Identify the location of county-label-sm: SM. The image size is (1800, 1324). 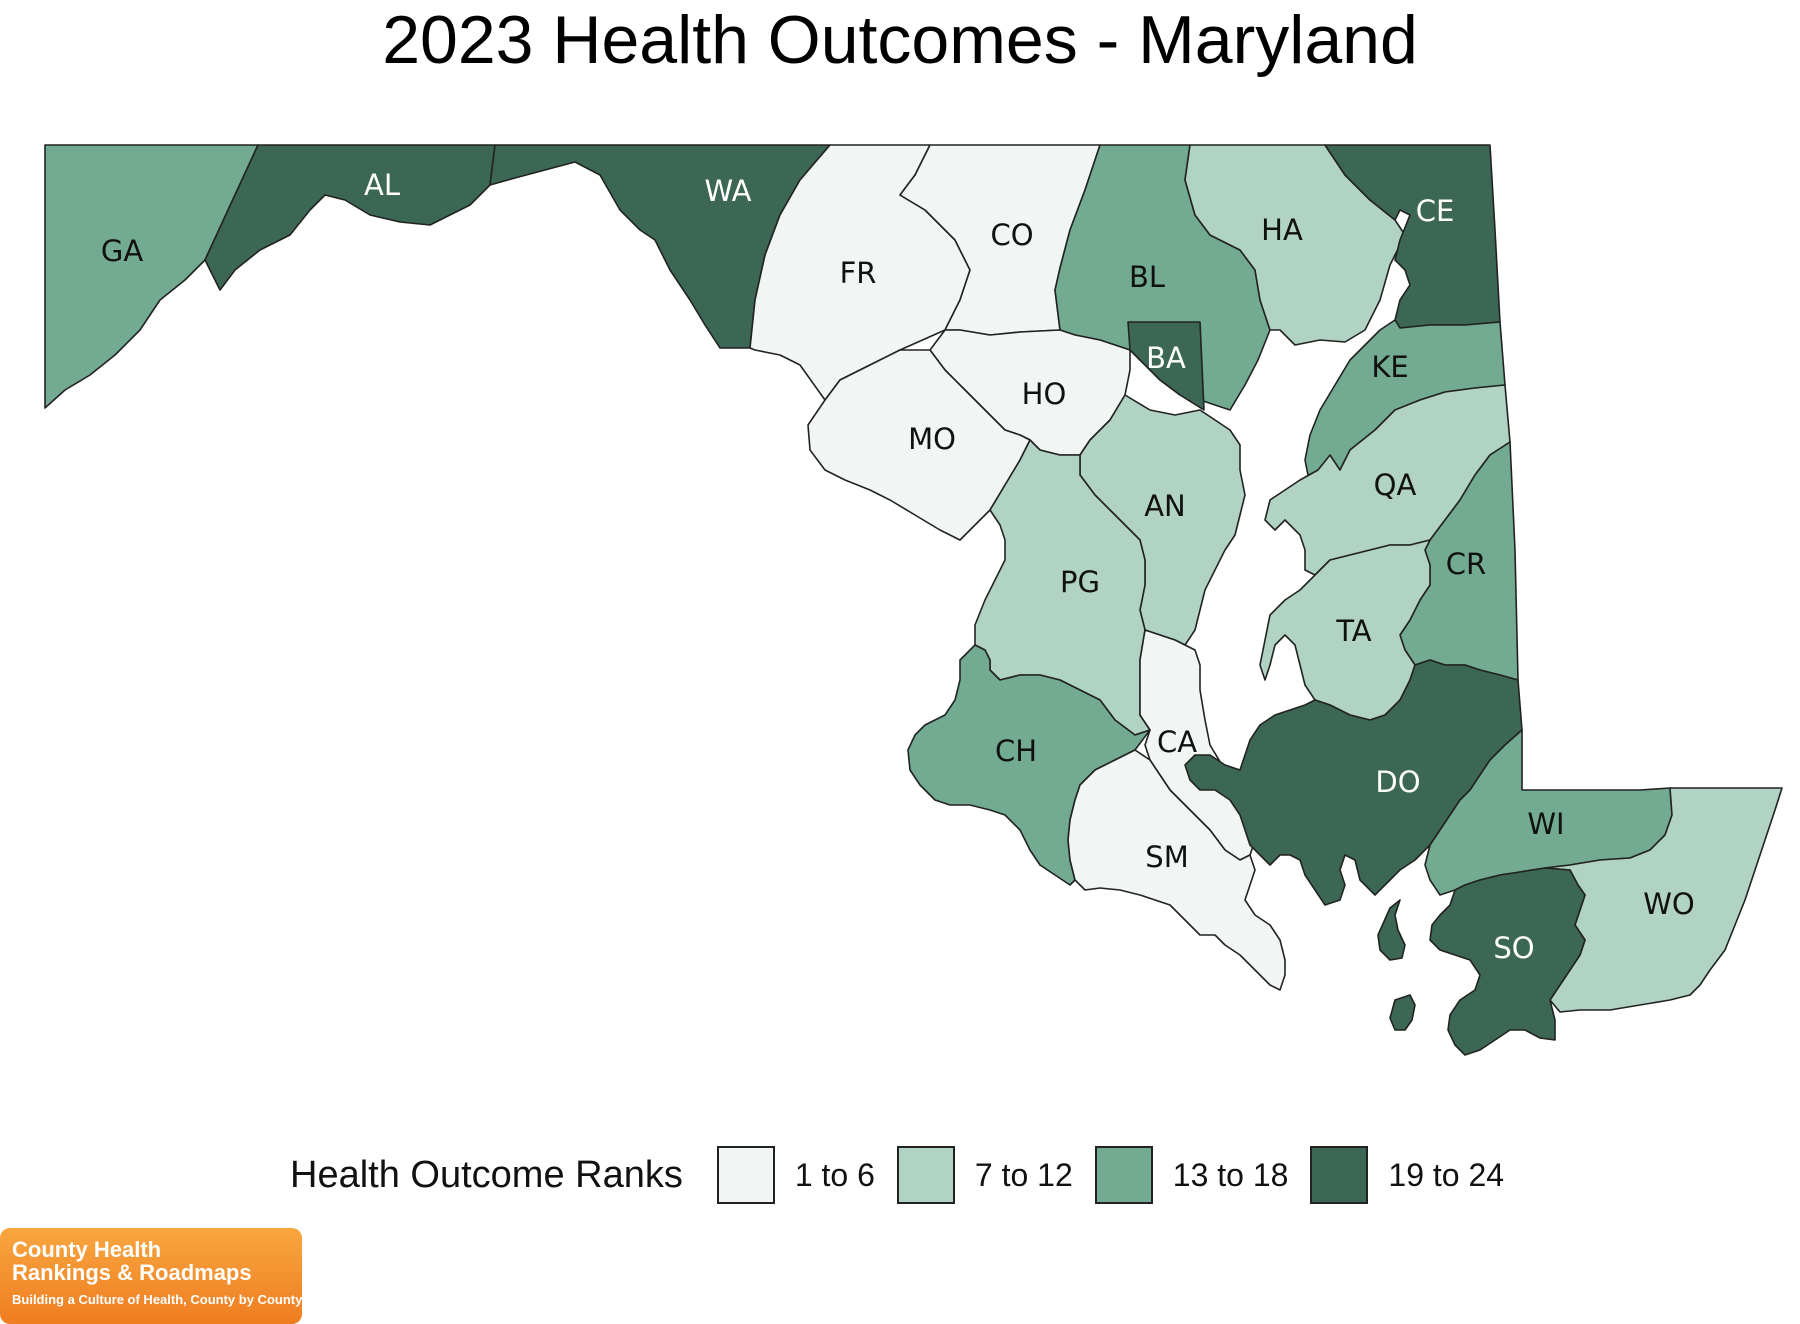
(1166, 857).